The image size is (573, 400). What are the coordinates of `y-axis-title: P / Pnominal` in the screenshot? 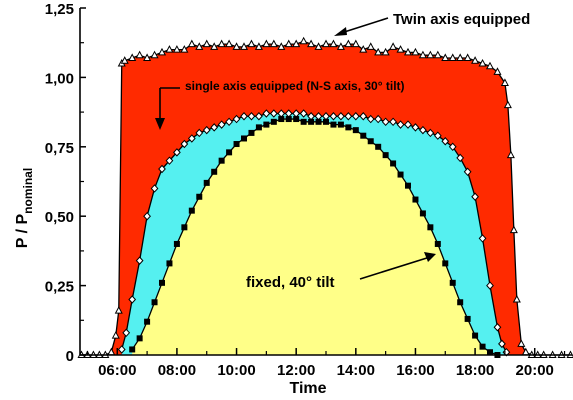 It's located at (24, 208).